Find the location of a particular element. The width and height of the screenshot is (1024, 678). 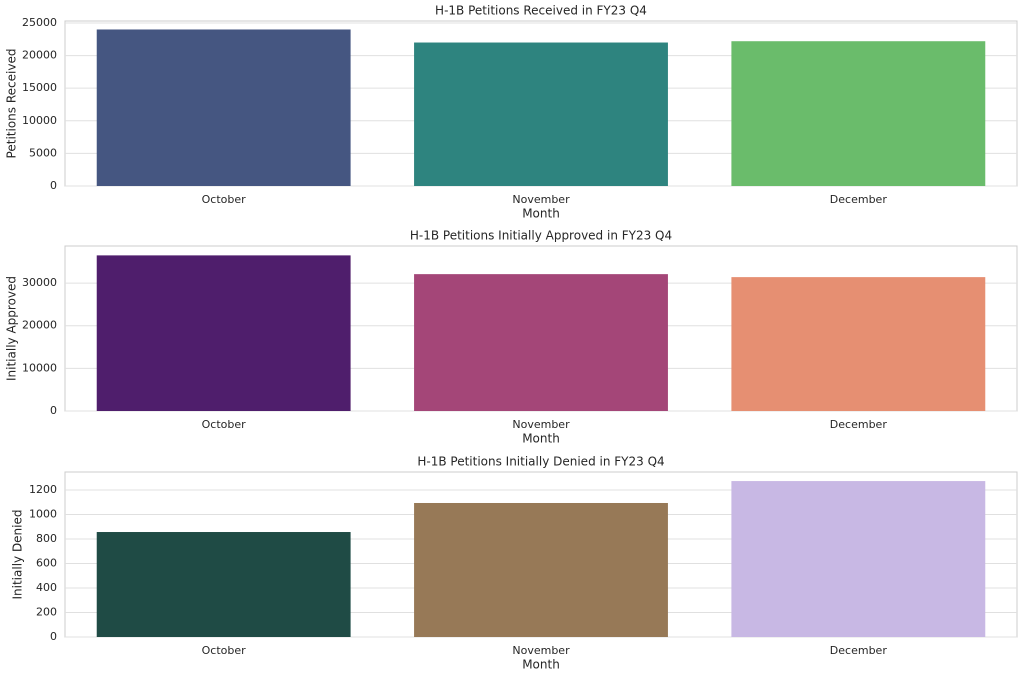

y-tick-label: 200 is located at coordinates (46, 612).